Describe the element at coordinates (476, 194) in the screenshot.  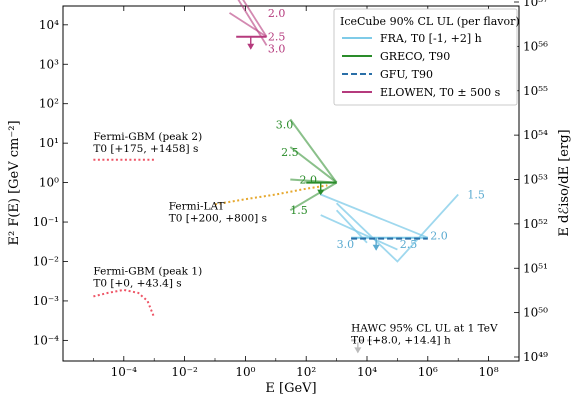
I see `fra-index-label: 1.5` at that location.